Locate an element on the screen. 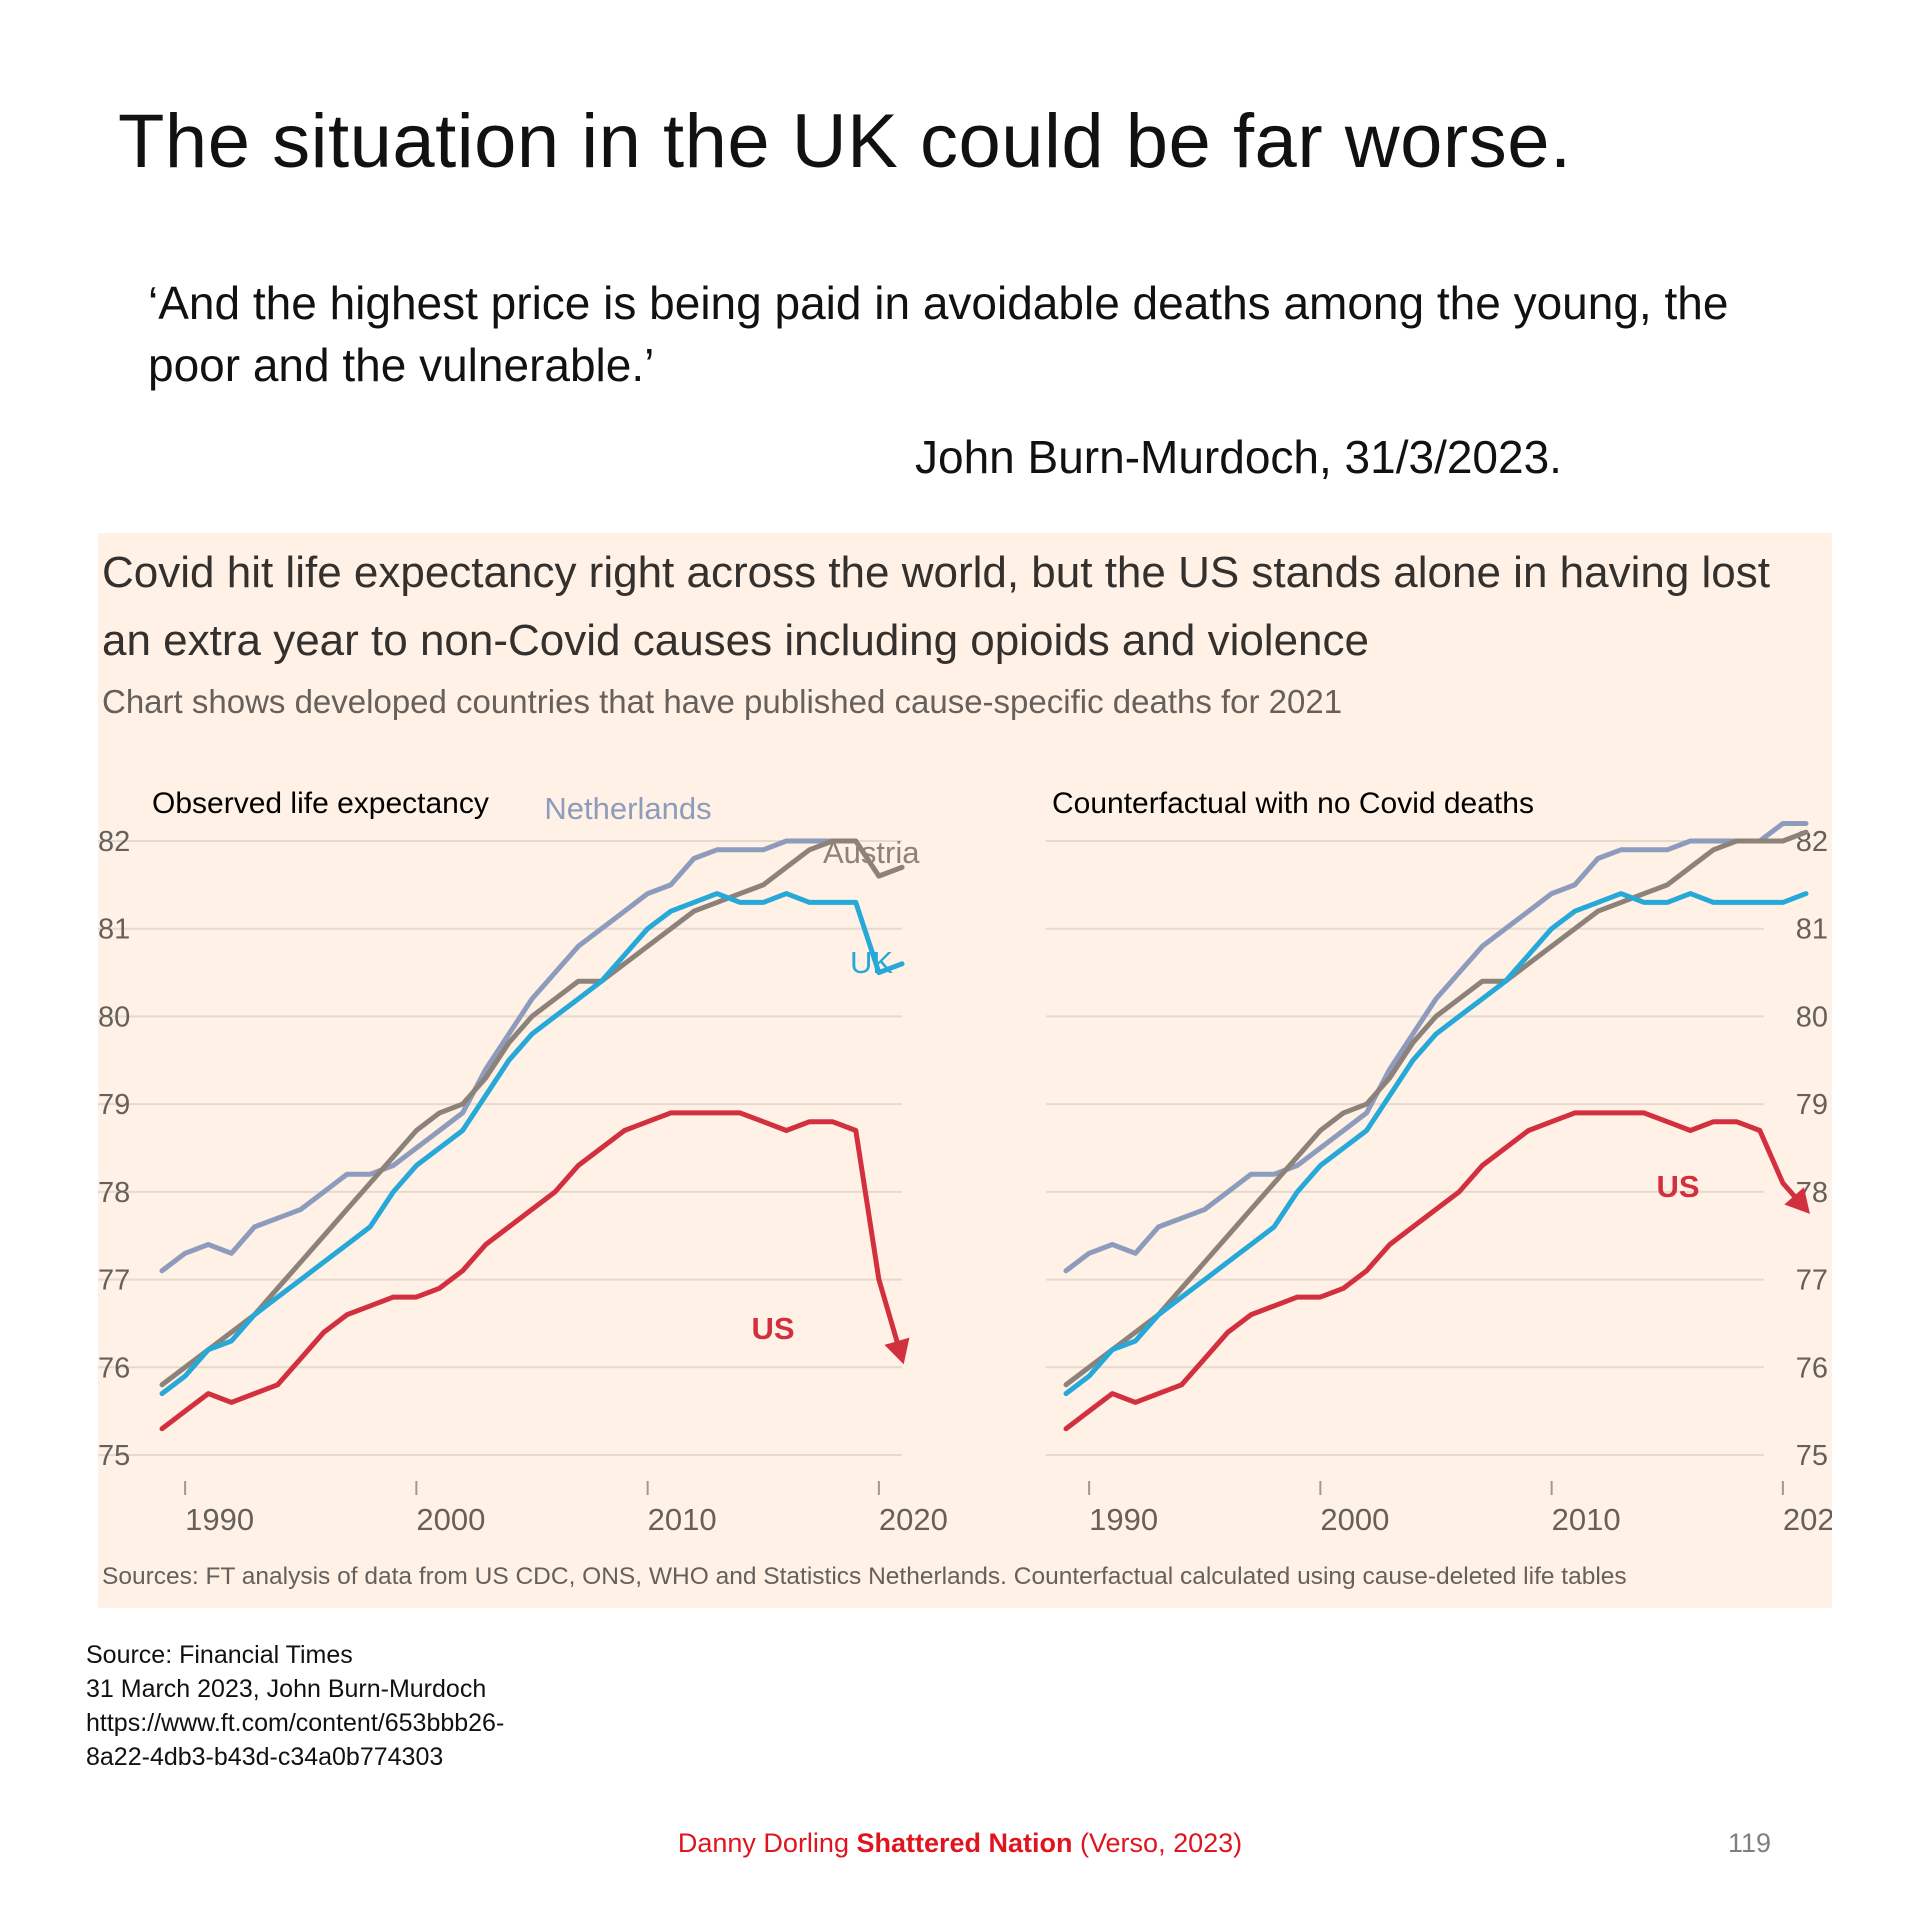 The width and height of the screenshot is (1920, 1920). page-number: 119 is located at coordinates (1750, 1843).